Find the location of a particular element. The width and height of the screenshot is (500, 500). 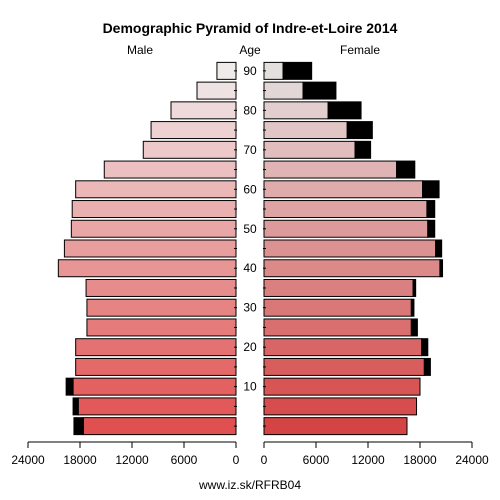

x-tick-label-left: 18000 is located at coordinates (80, 460).